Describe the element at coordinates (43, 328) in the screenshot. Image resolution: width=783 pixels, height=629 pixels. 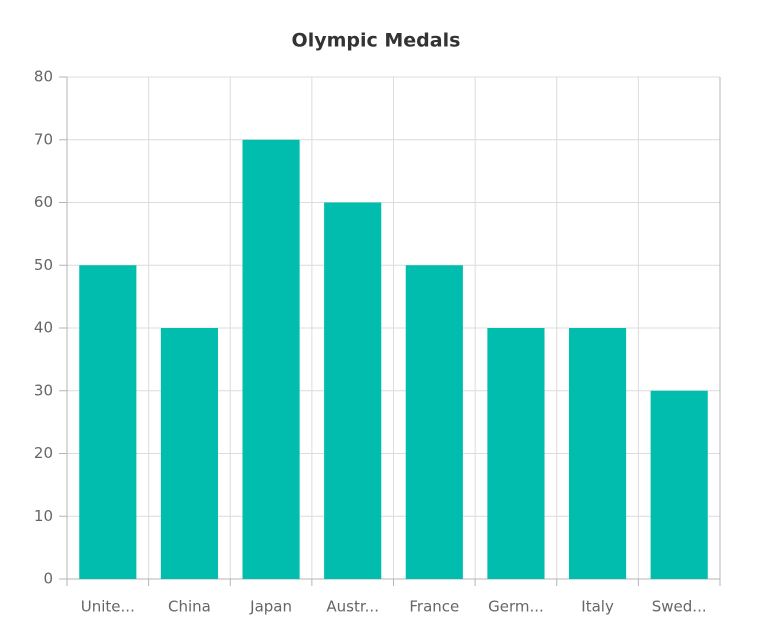
I see `y-tick-label: 40` at that location.